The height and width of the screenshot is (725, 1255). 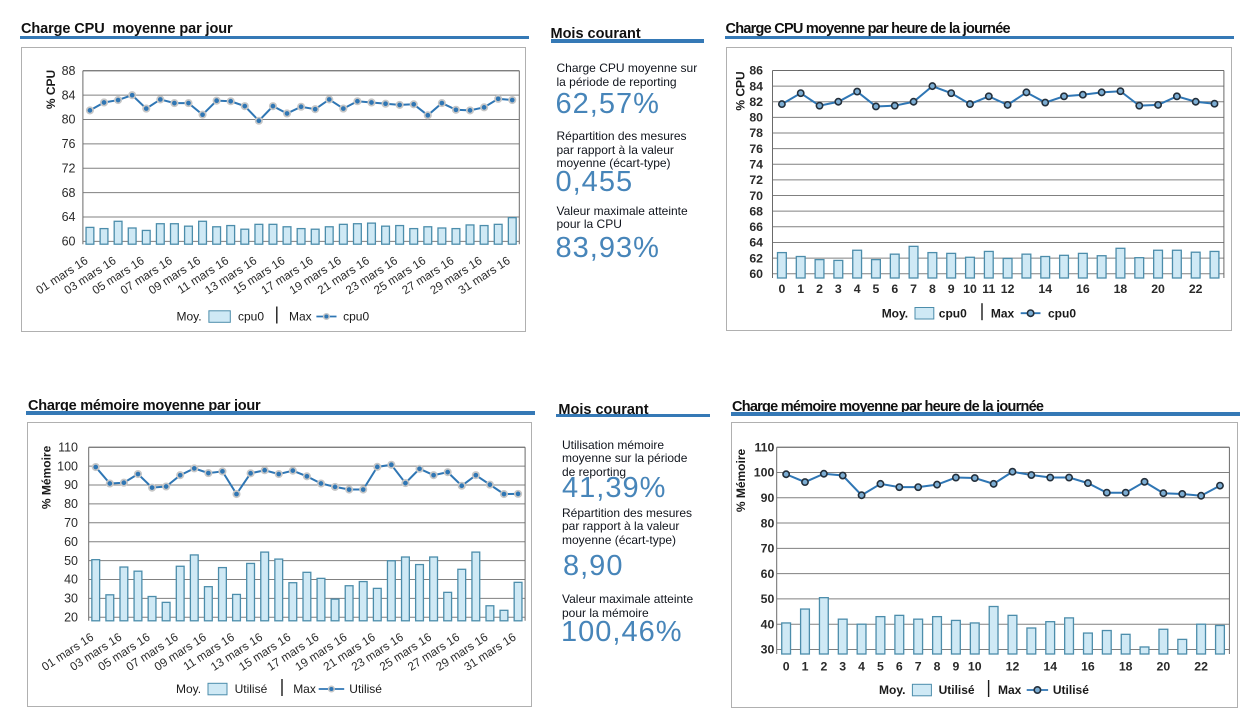 What do you see at coordinates (756, 70) in the screenshot?
I see `svg-text: 86` at bounding box center [756, 70].